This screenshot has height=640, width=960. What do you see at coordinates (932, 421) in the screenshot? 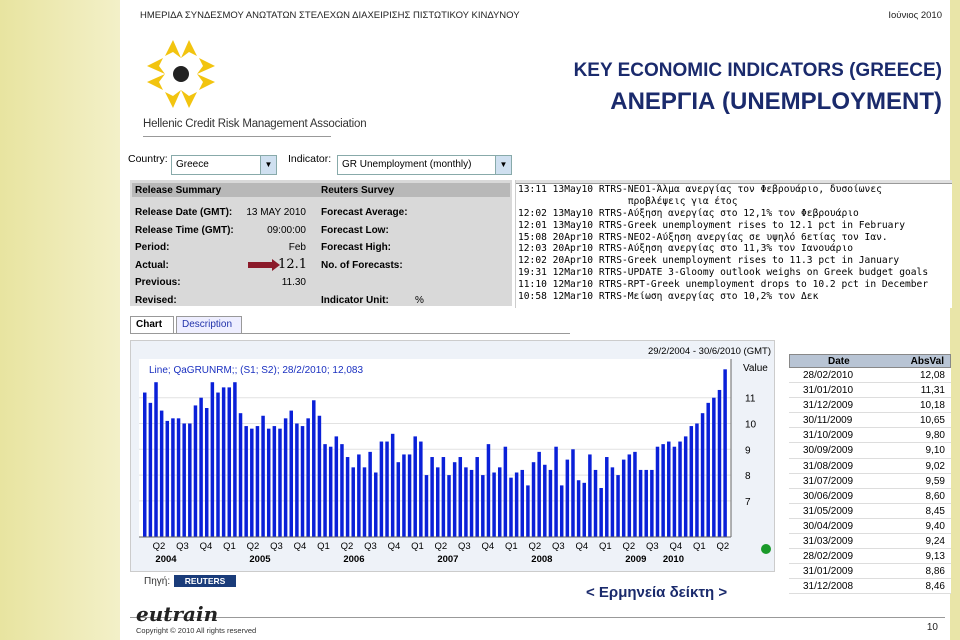
I see `table-cell-value: 10,65` at bounding box center [932, 421].